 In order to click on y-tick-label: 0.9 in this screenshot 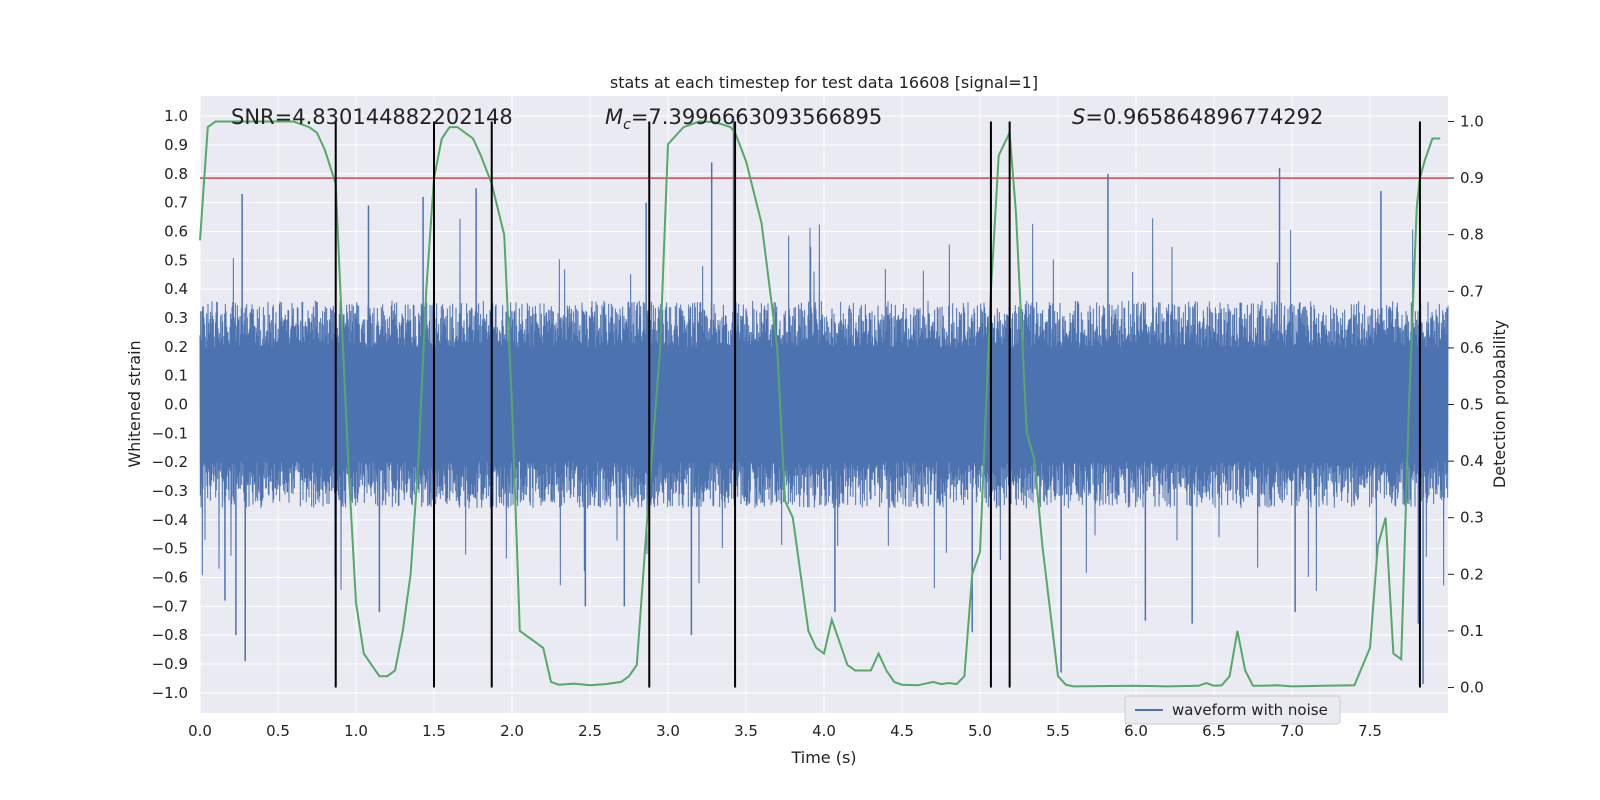, I will do `click(176, 145)`.